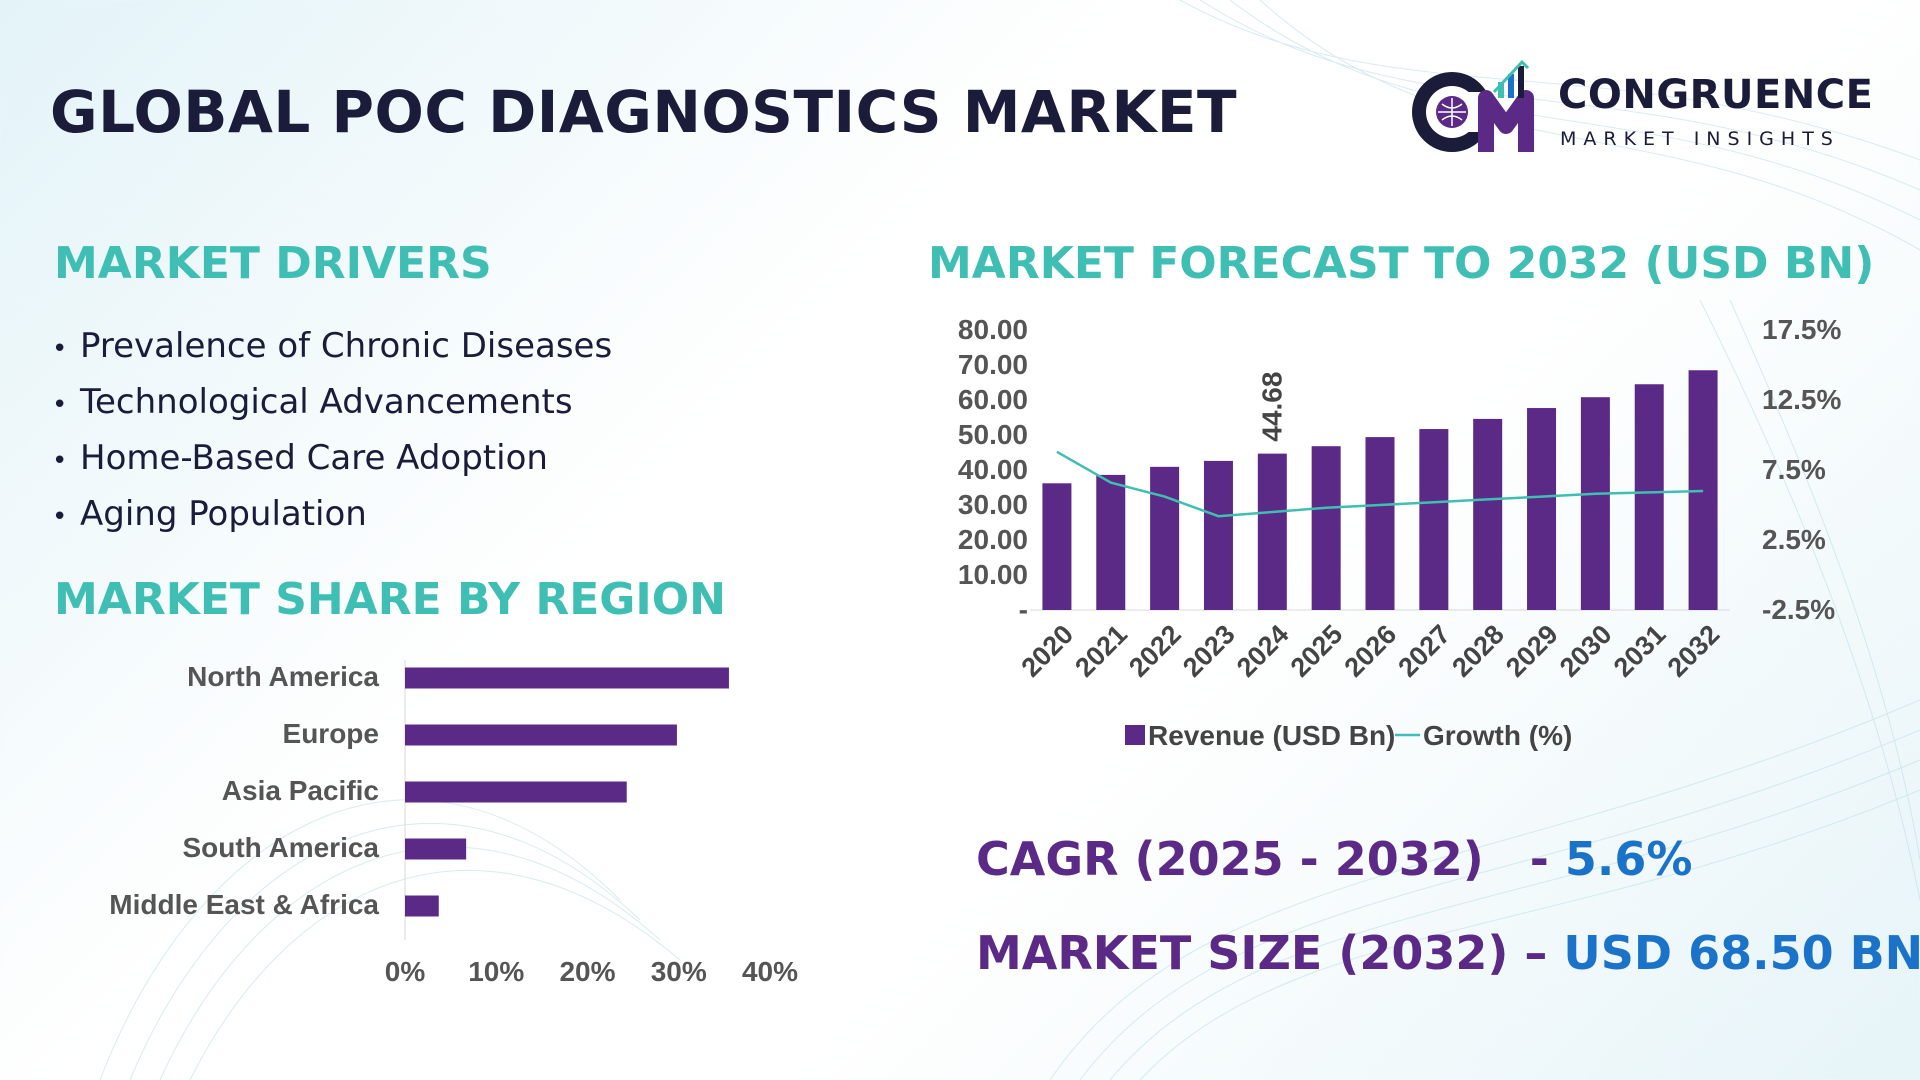 The height and width of the screenshot is (1080, 1920). What do you see at coordinates (223, 514) in the screenshot?
I see `driver-label: Aging Population` at bounding box center [223, 514].